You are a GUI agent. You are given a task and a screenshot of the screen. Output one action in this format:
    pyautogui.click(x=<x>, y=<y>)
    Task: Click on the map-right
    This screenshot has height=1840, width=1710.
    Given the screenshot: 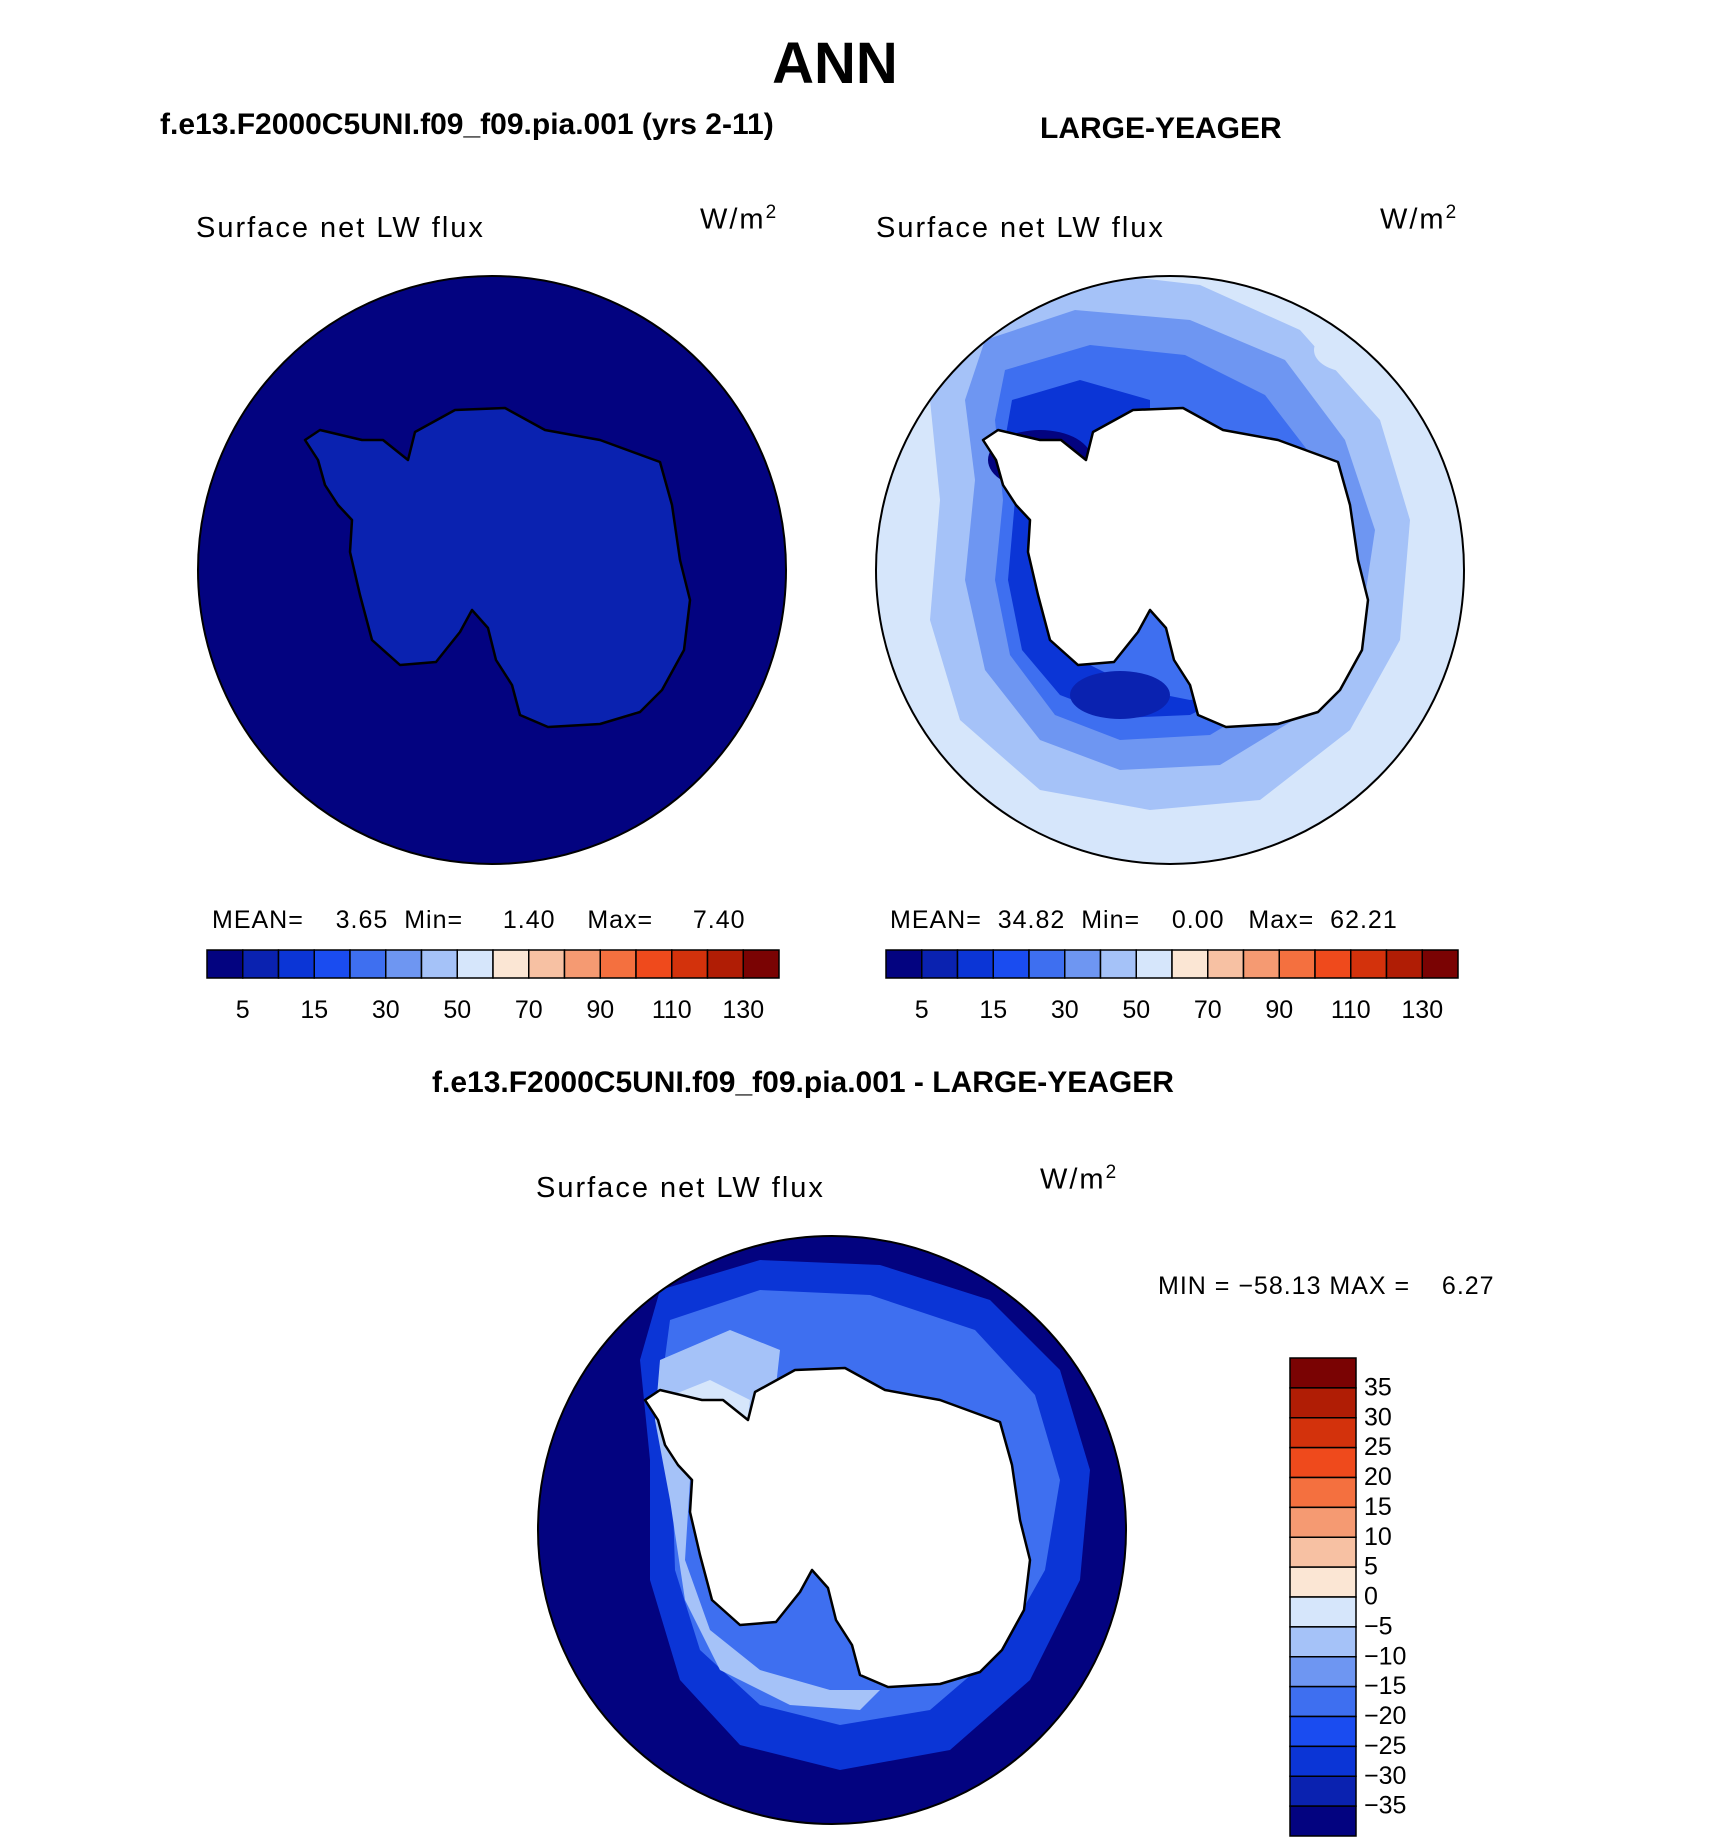 What is the action you would take?
    pyautogui.click(x=1170, y=570)
    